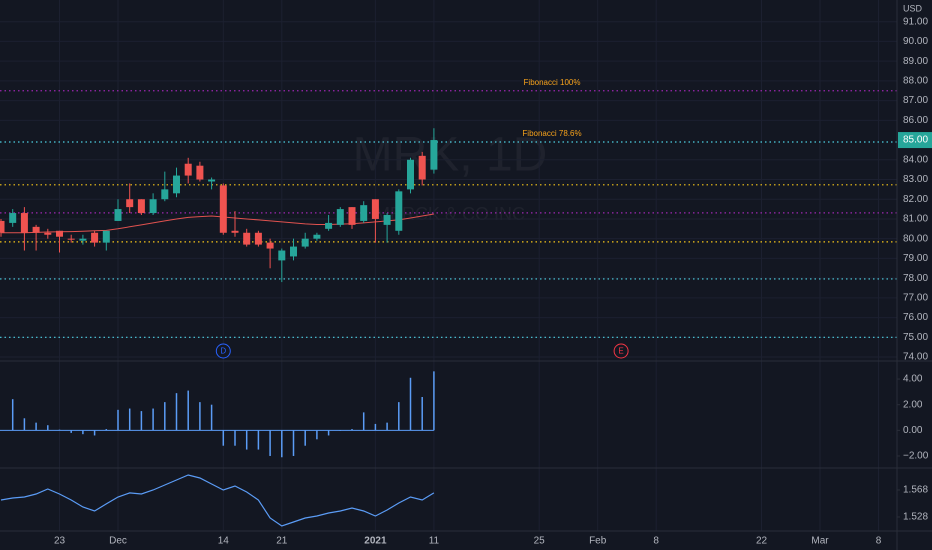 Image resolution: width=932 pixels, height=550 pixels. What do you see at coordinates (915, 179) in the screenshot?
I see `y-tick-label: 83.00` at bounding box center [915, 179].